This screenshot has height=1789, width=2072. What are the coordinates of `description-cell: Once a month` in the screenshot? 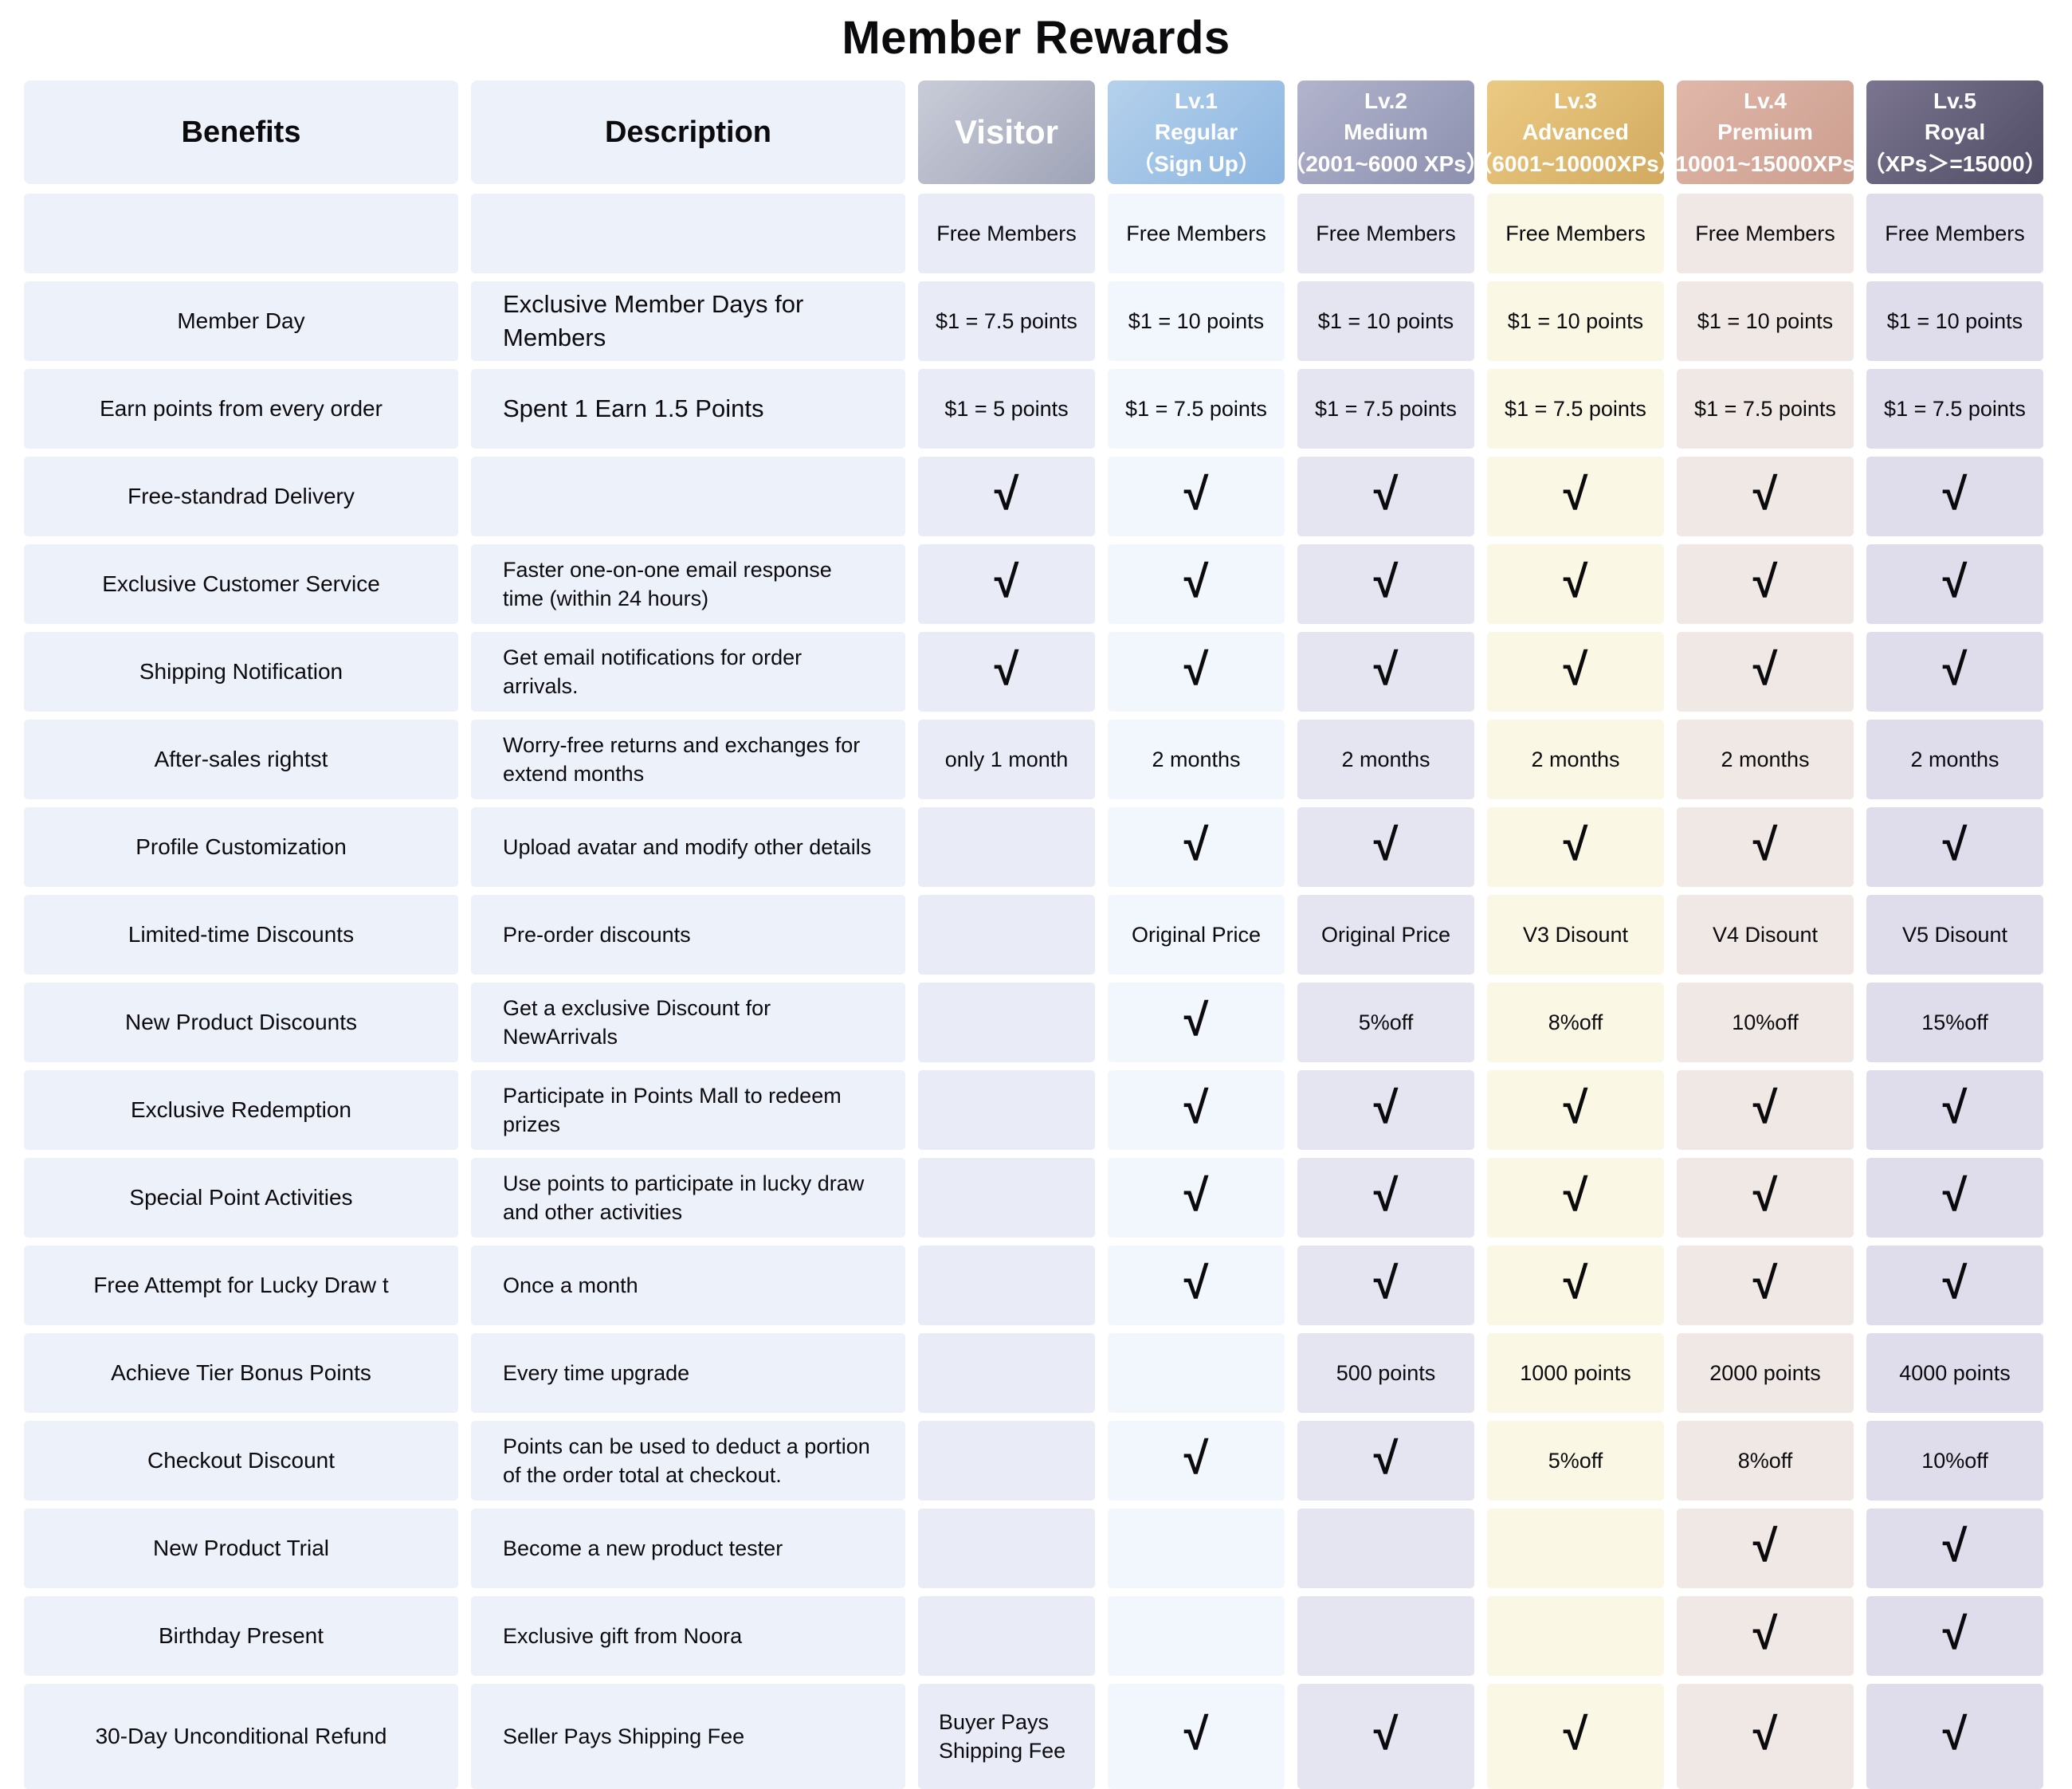 It's located at (688, 1285).